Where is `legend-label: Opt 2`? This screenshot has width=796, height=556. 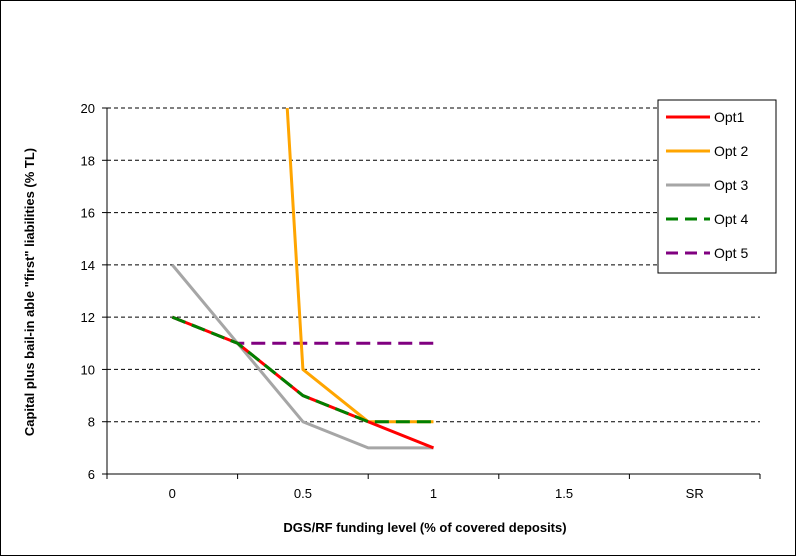 legend-label: Opt 2 is located at coordinates (731, 151).